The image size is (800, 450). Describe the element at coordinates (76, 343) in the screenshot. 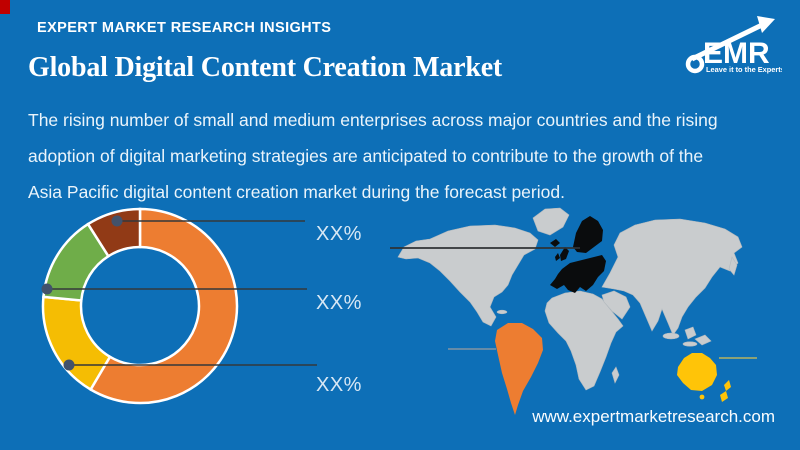

I see `donut-segment-yellow` at that location.